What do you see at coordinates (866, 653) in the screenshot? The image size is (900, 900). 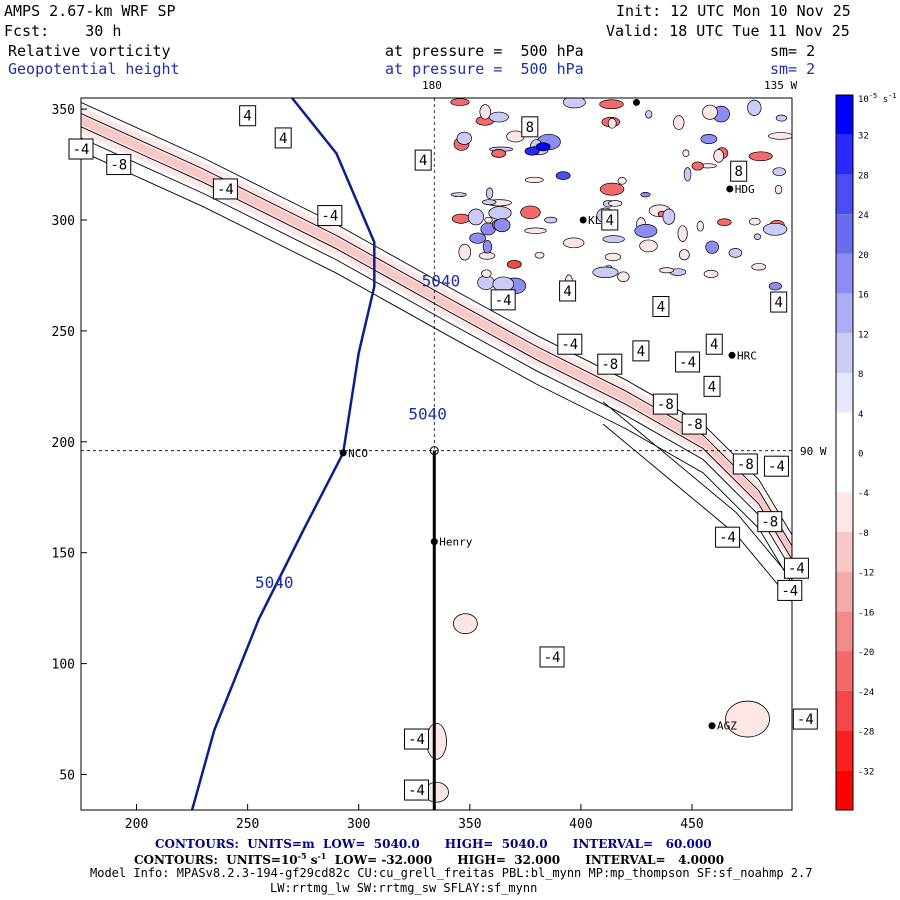 I see `colorbar-label: -20` at bounding box center [866, 653].